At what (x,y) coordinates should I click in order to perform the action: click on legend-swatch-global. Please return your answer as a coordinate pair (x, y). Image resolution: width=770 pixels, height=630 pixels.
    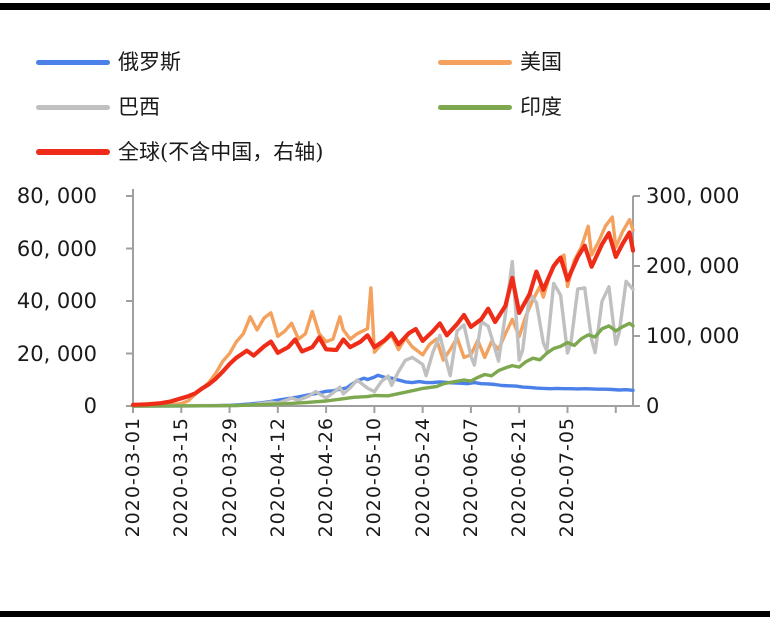
    Looking at the image, I should click on (73, 152).